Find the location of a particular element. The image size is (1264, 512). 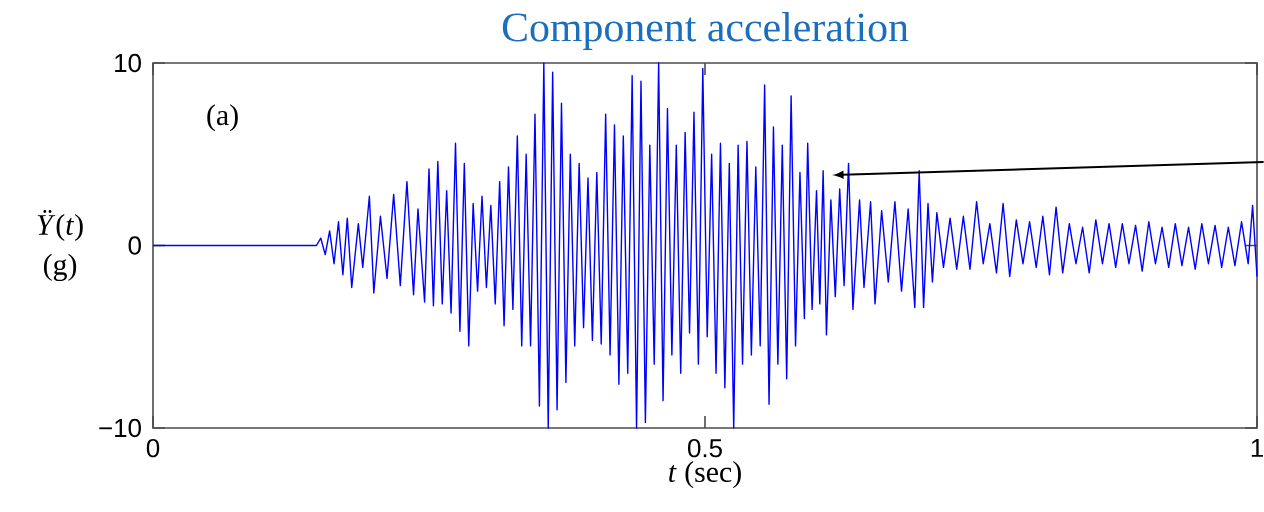

y-tick-label: 0 is located at coordinates (134, 245).